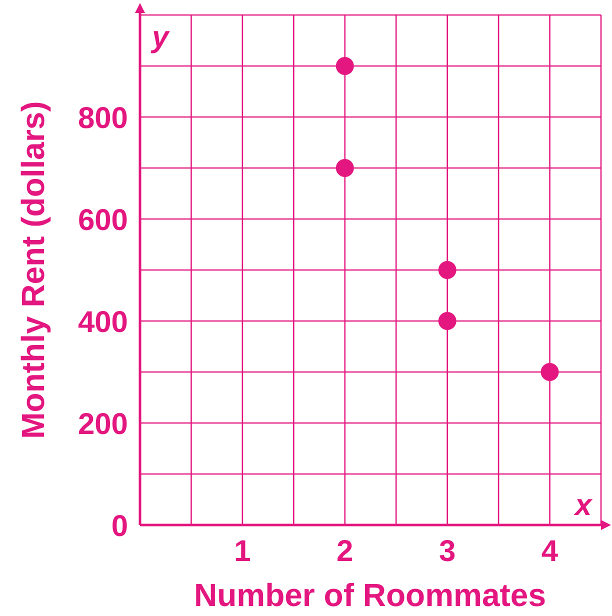 The width and height of the screenshot is (612, 616). What do you see at coordinates (33, 270) in the screenshot?
I see `y-axis-title: Monthly Rent (dollars)` at bounding box center [33, 270].